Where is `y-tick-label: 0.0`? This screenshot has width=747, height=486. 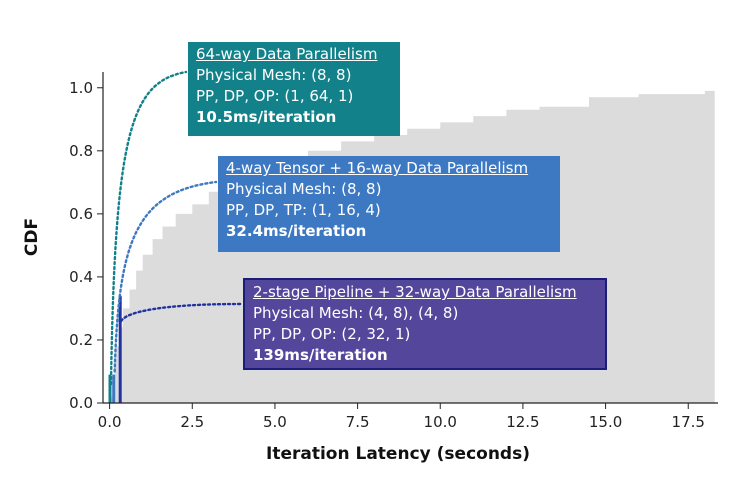 y-tick-label: 0.0 is located at coordinates (81, 403).